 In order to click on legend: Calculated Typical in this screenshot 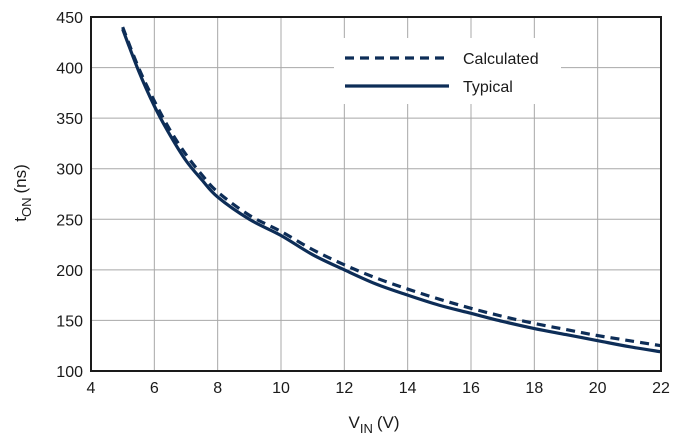, I will do `click(442, 73)`.